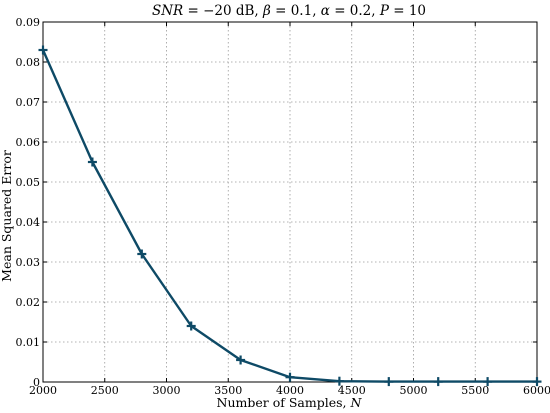 The image size is (550, 413). I want to click on x-tick-label: 2500, so click(105, 390).